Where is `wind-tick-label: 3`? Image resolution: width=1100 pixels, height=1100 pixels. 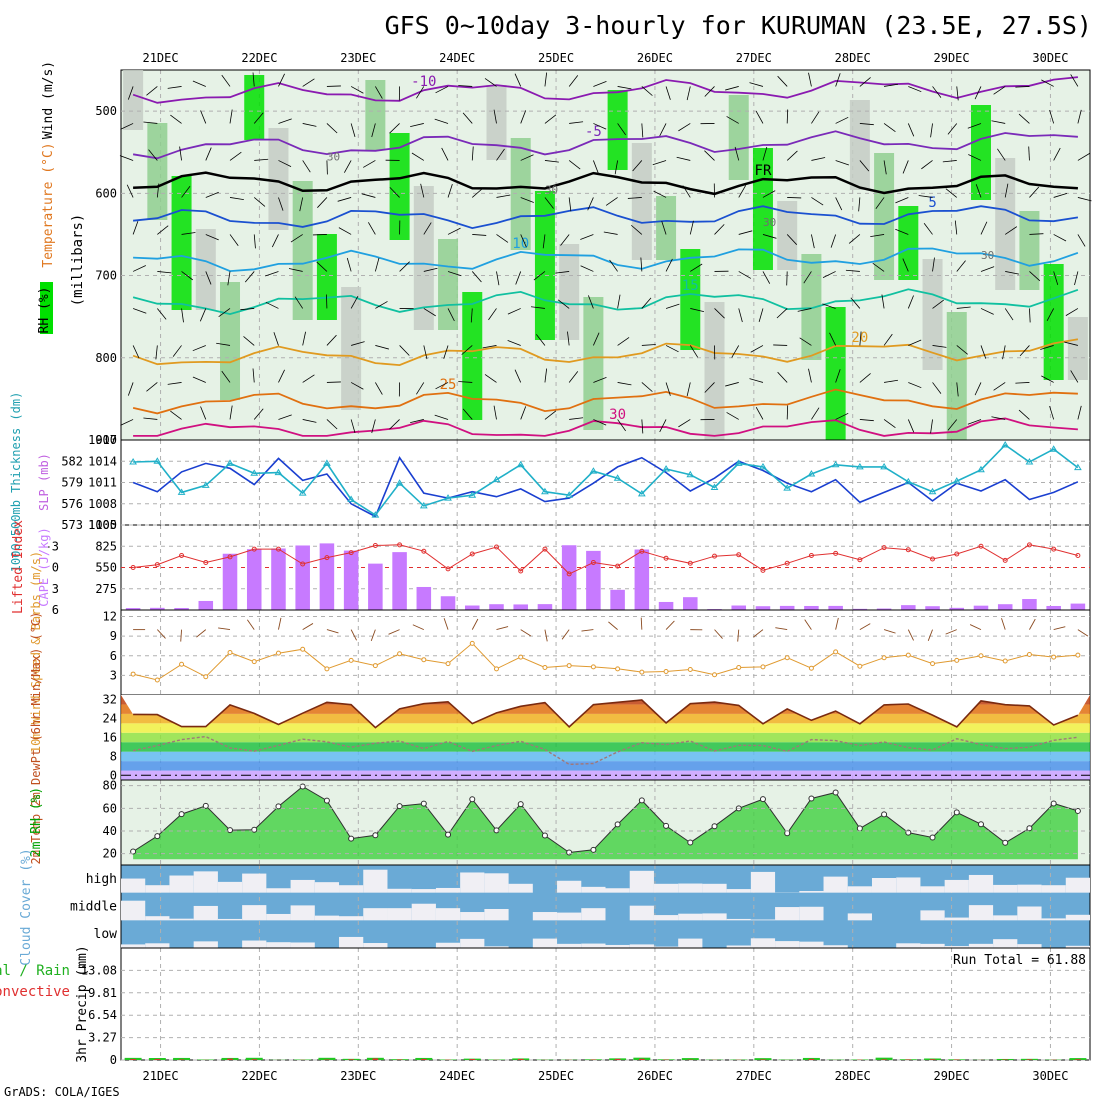
wind-tick-label: 3 is located at coordinates (113, 675).